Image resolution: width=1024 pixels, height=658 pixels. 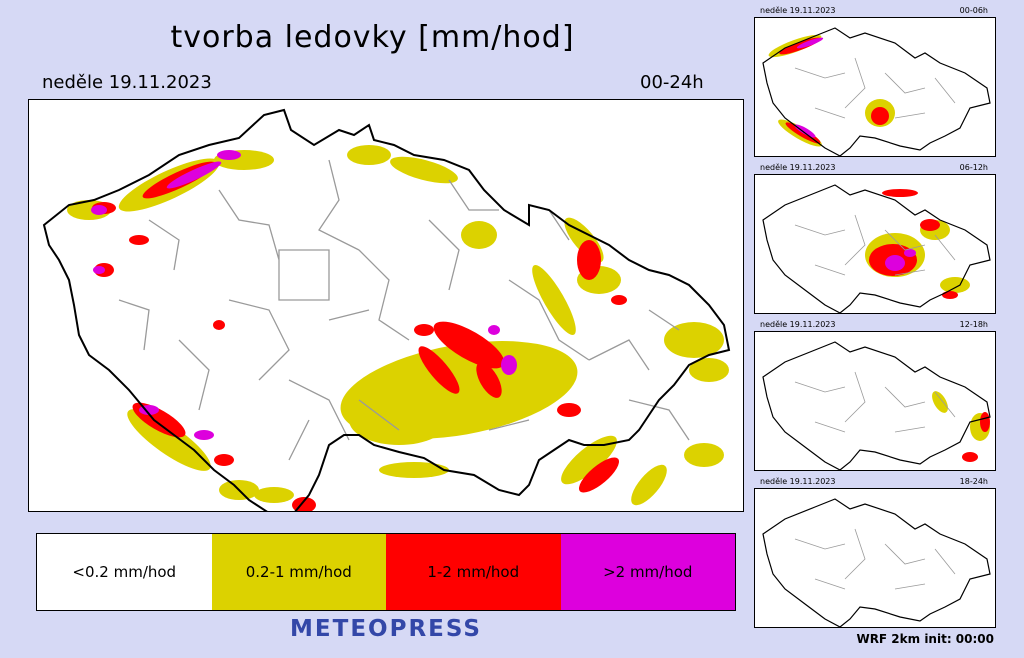 I want to click on legend-item-1-2: 1-2 mm/hod, so click(x=473, y=572).